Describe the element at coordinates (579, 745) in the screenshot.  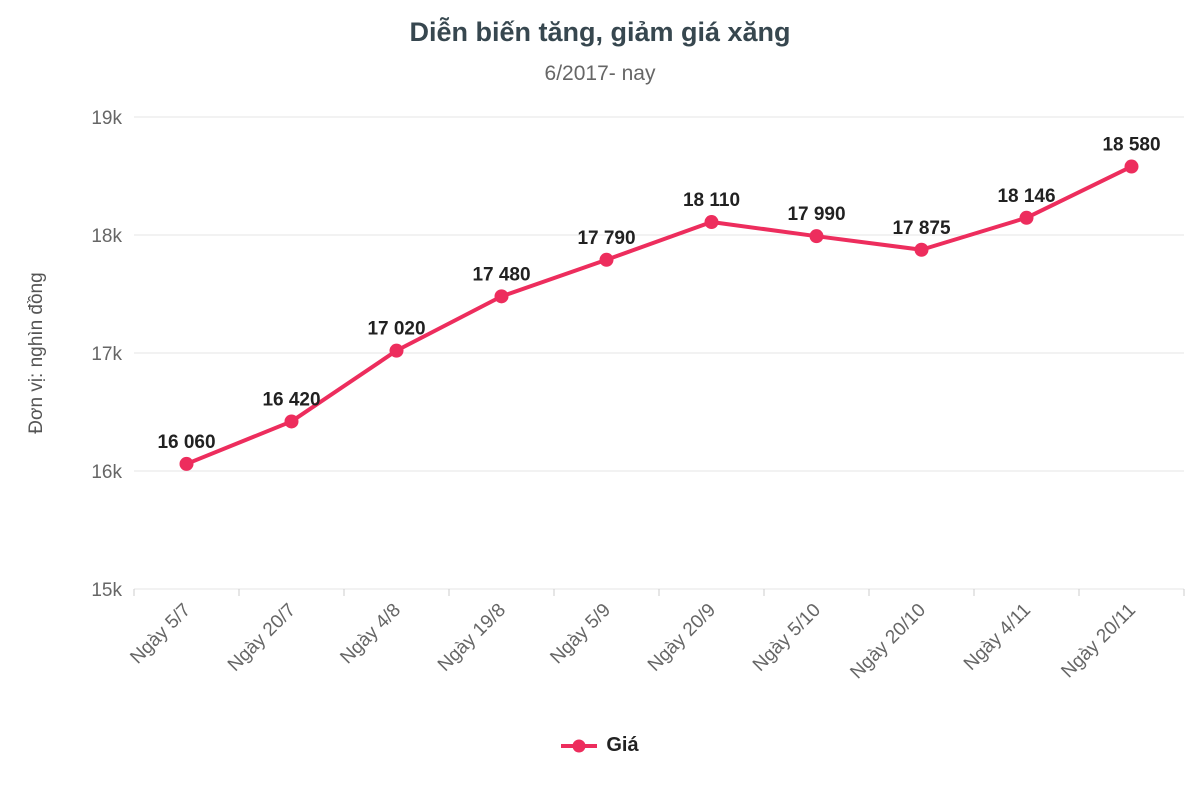
I see `legend-marker-icon` at that location.